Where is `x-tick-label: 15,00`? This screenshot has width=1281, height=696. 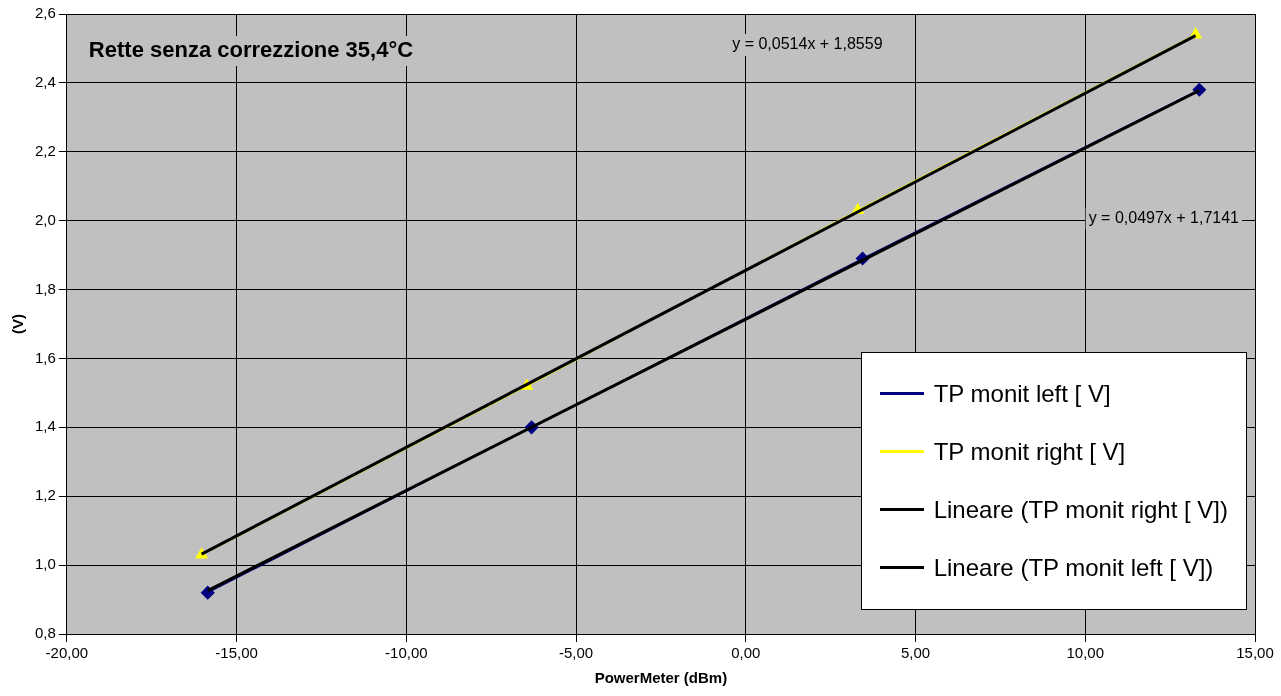 x-tick-label: 15,00 is located at coordinates (1255, 653).